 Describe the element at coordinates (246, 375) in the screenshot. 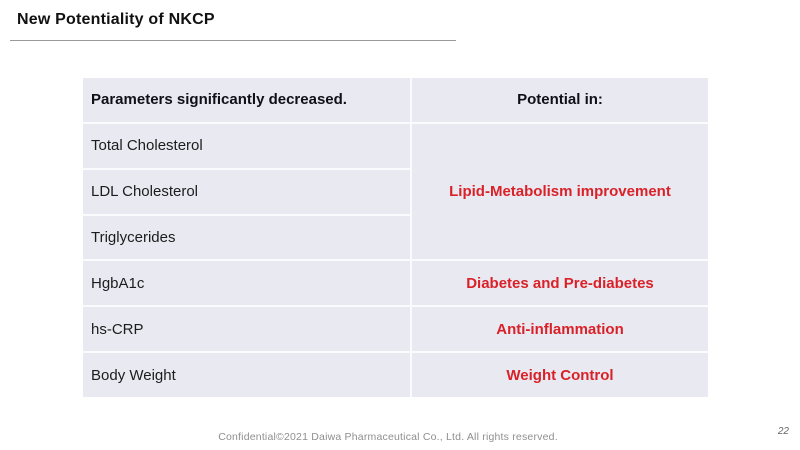

I see `table-row-parameter: Body Weight` at that location.